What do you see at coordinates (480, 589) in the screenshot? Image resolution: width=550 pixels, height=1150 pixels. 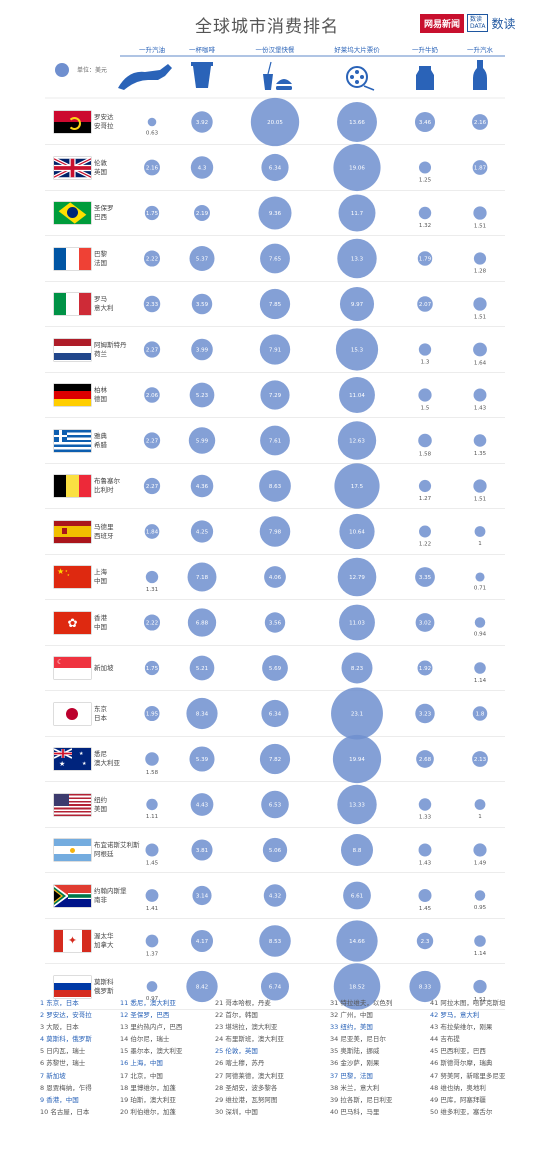 I see `bubble-value-label: 0.71` at bounding box center [480, 589].